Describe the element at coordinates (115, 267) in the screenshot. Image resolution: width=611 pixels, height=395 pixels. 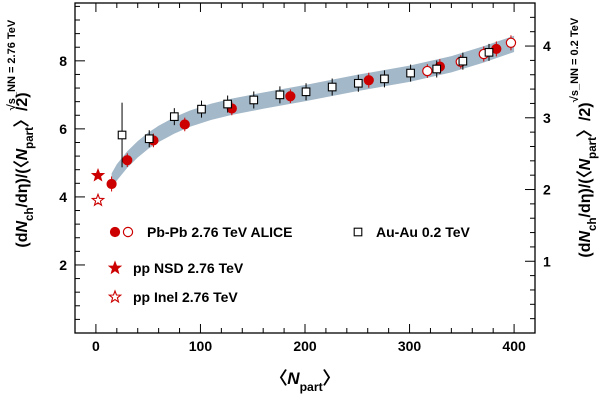
I see `legend-marker-filled-star` at that location.